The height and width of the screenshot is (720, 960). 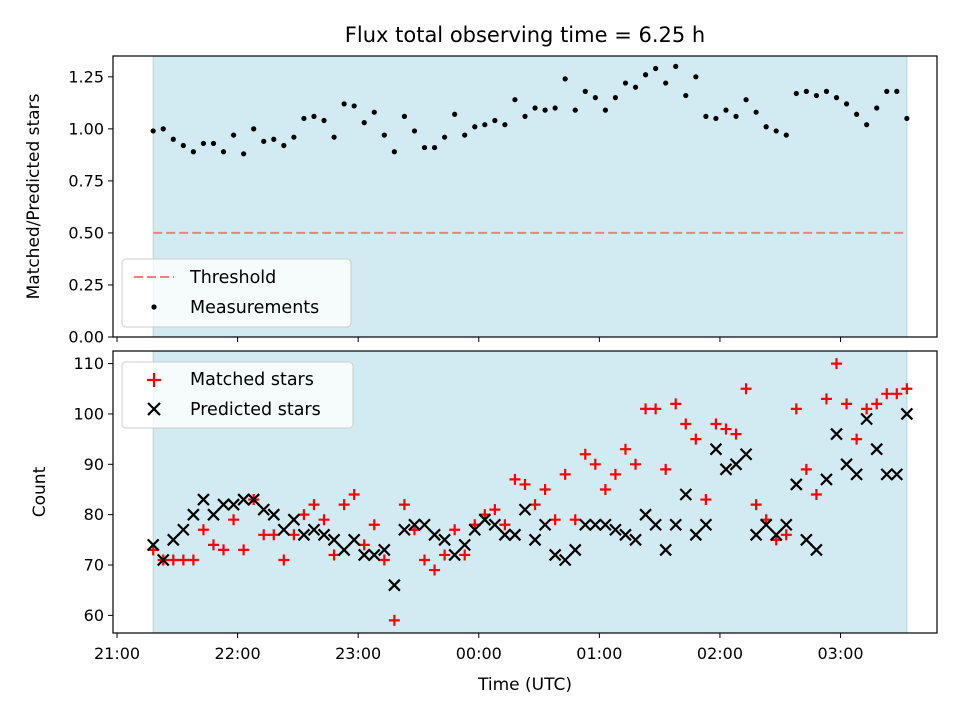 What do you see at coordinates (94, 514) in the screenshot?
I see `y-tick-label: 80` at bounding box center [94, 514].